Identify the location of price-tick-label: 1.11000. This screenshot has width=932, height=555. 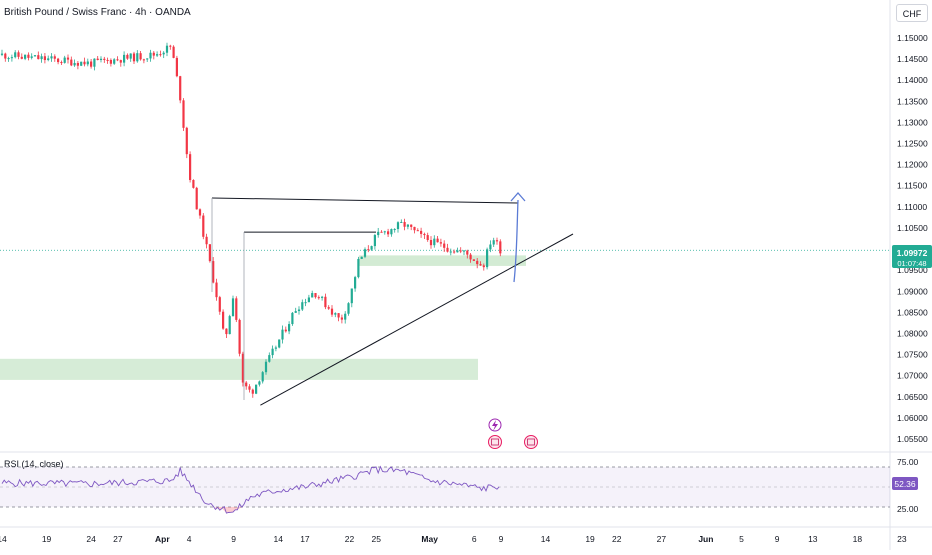
(912, 207).